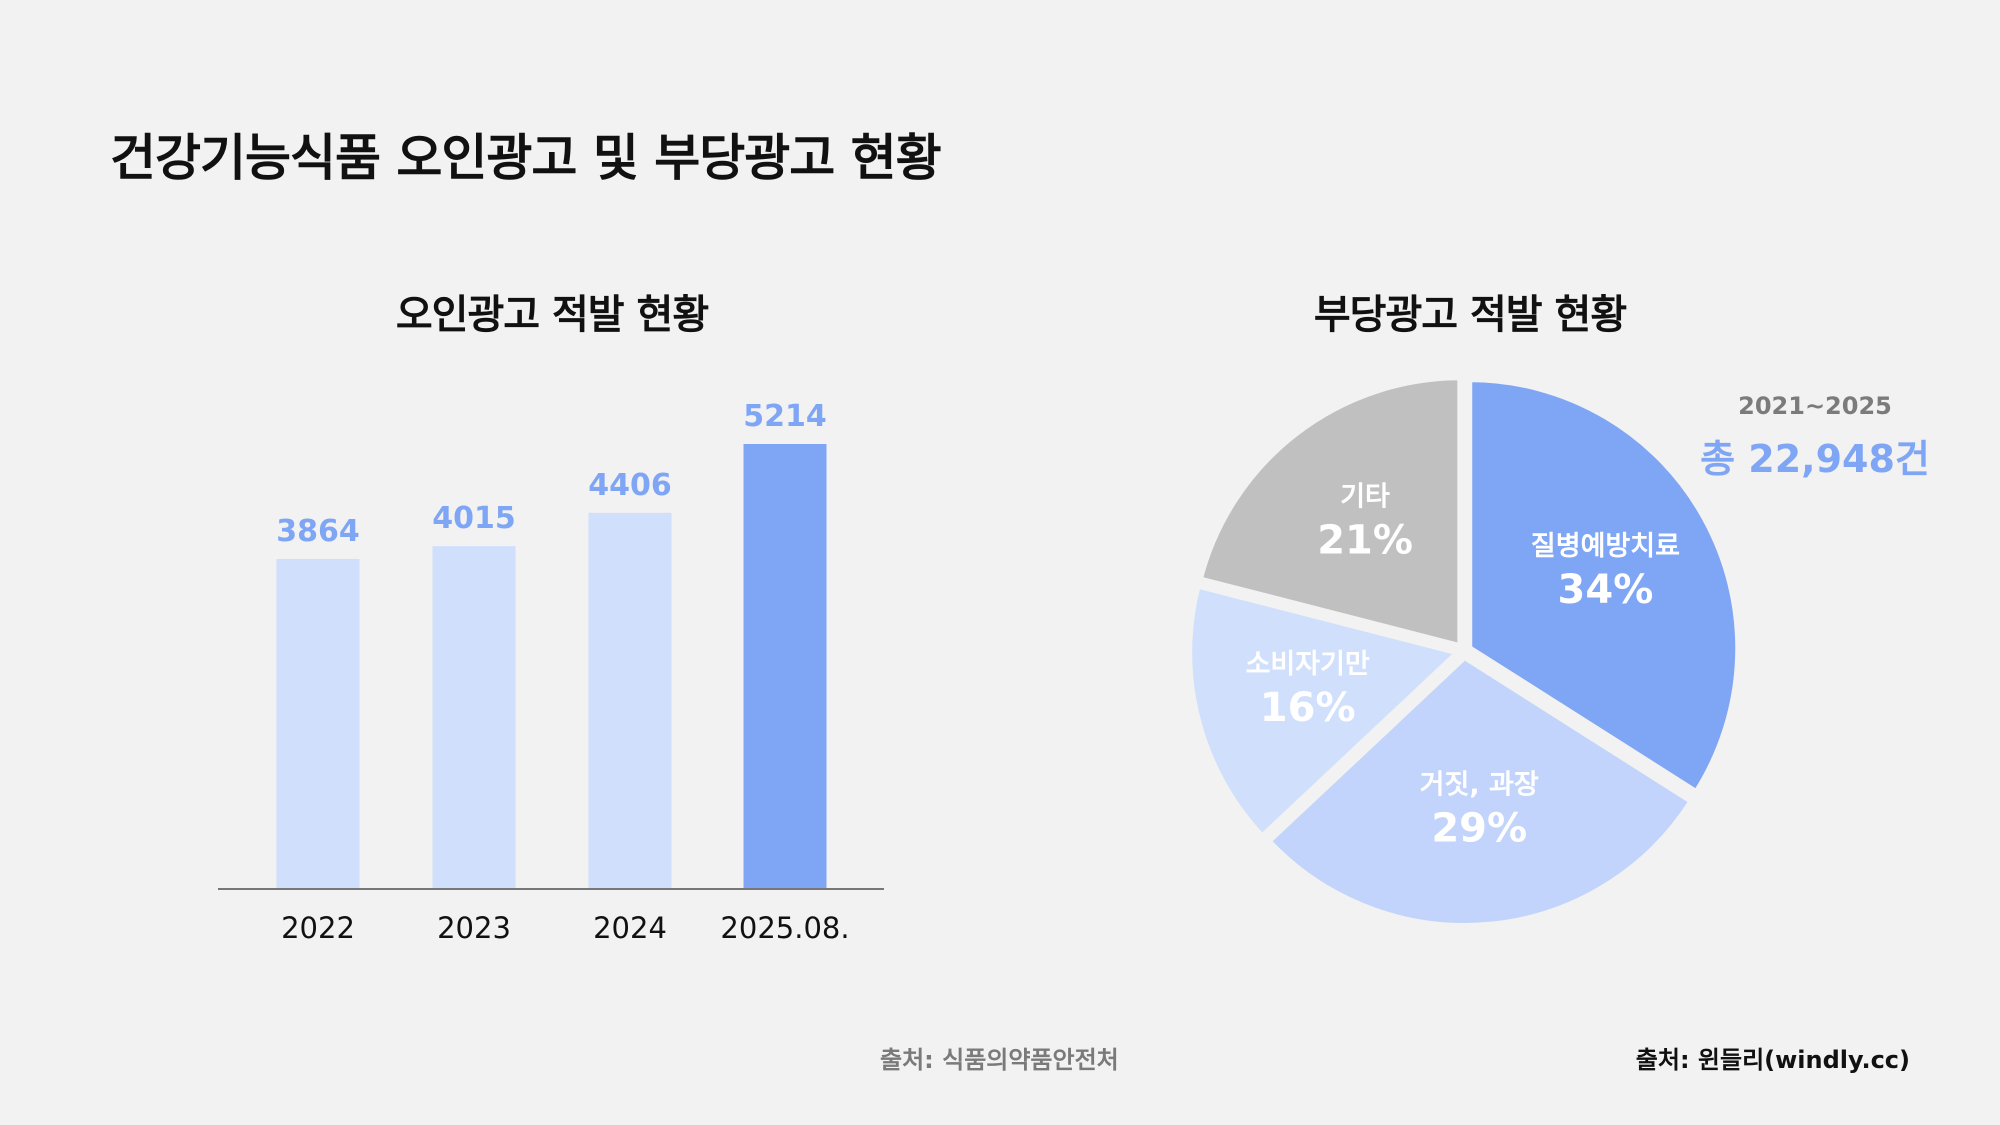 The height and width of the screenshot is (1125, 2000). What do you see at coordinates (630, 700) in the screenshot?
I see `bar-2024` at bounding box center [630, 700].